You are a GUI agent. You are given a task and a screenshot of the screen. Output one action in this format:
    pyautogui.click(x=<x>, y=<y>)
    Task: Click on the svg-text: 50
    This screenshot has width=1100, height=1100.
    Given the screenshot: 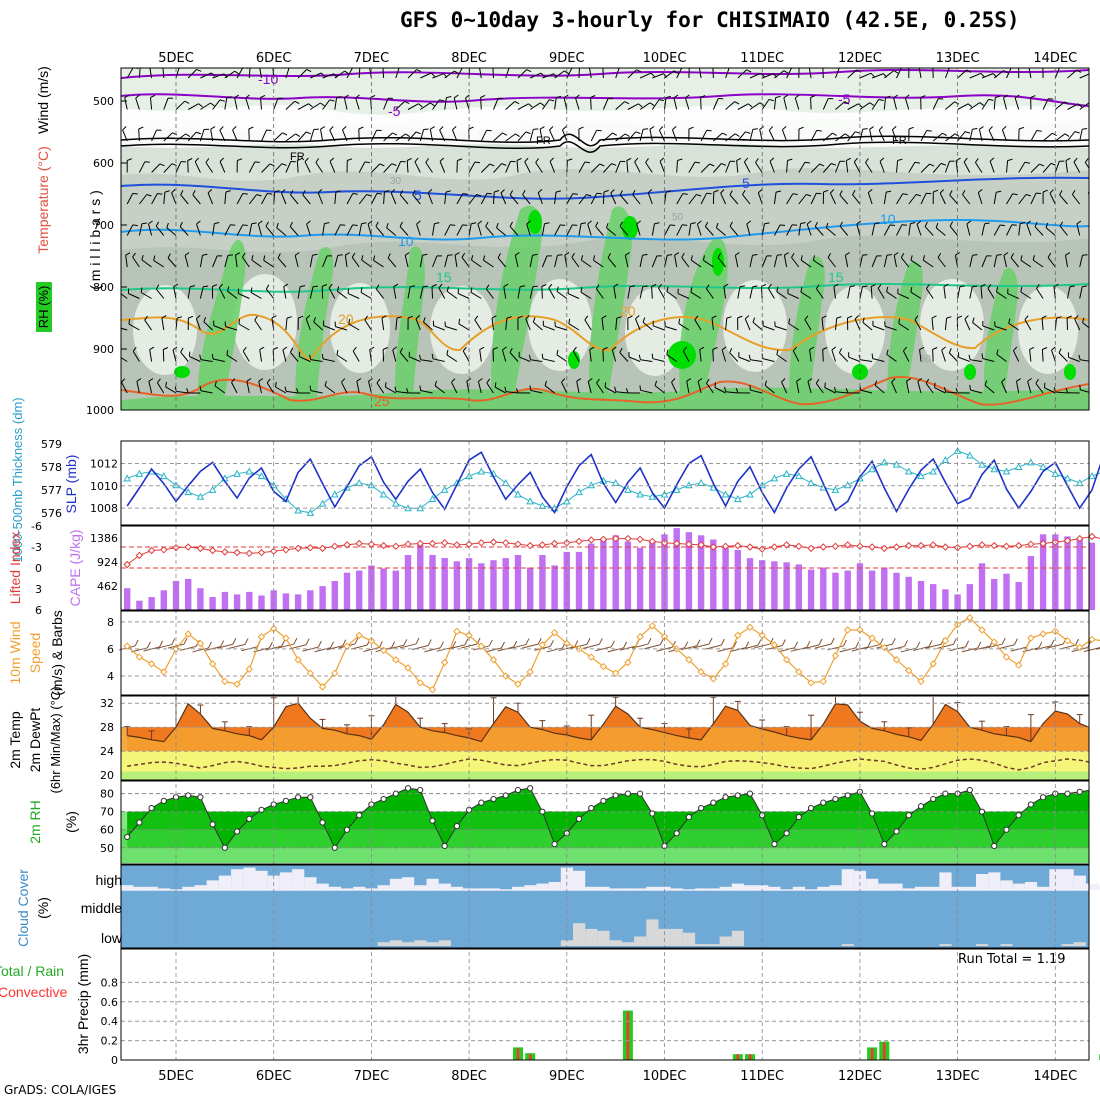 What is the action you would take?
    pyautogui.click(x=926, y=359)
    